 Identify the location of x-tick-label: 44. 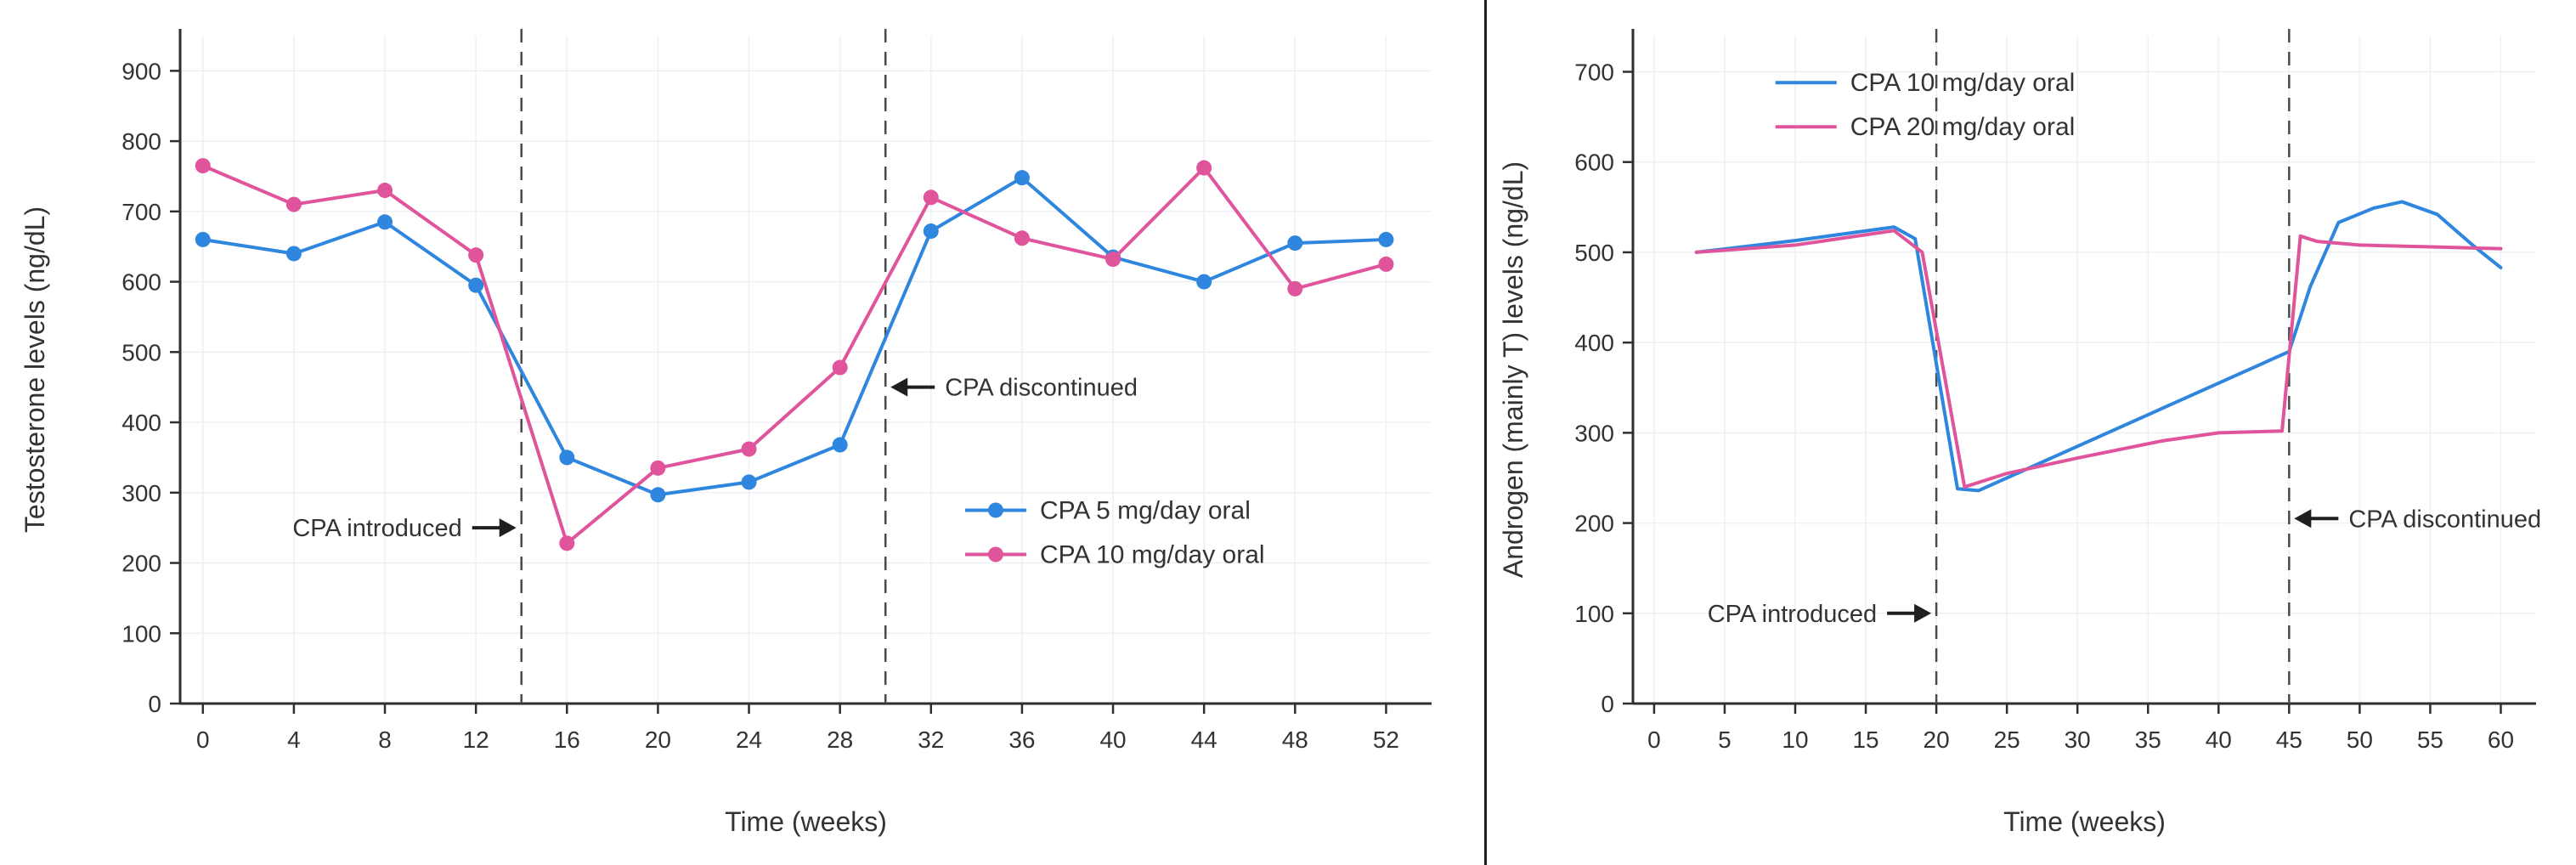
(1204, 739).